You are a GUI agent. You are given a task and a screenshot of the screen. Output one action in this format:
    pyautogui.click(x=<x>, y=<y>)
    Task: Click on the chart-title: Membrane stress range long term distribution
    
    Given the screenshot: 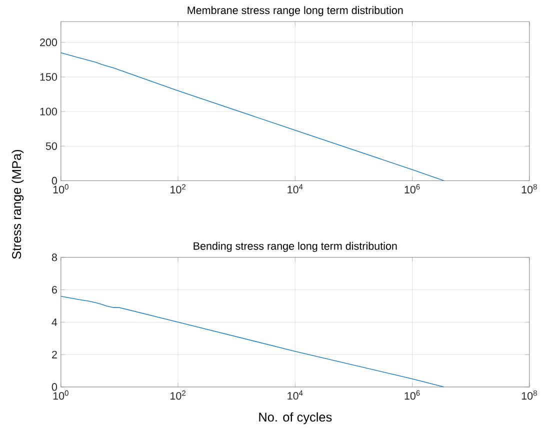 What is the action you would take?
    pyautogui.click(x=295, y=11)
    